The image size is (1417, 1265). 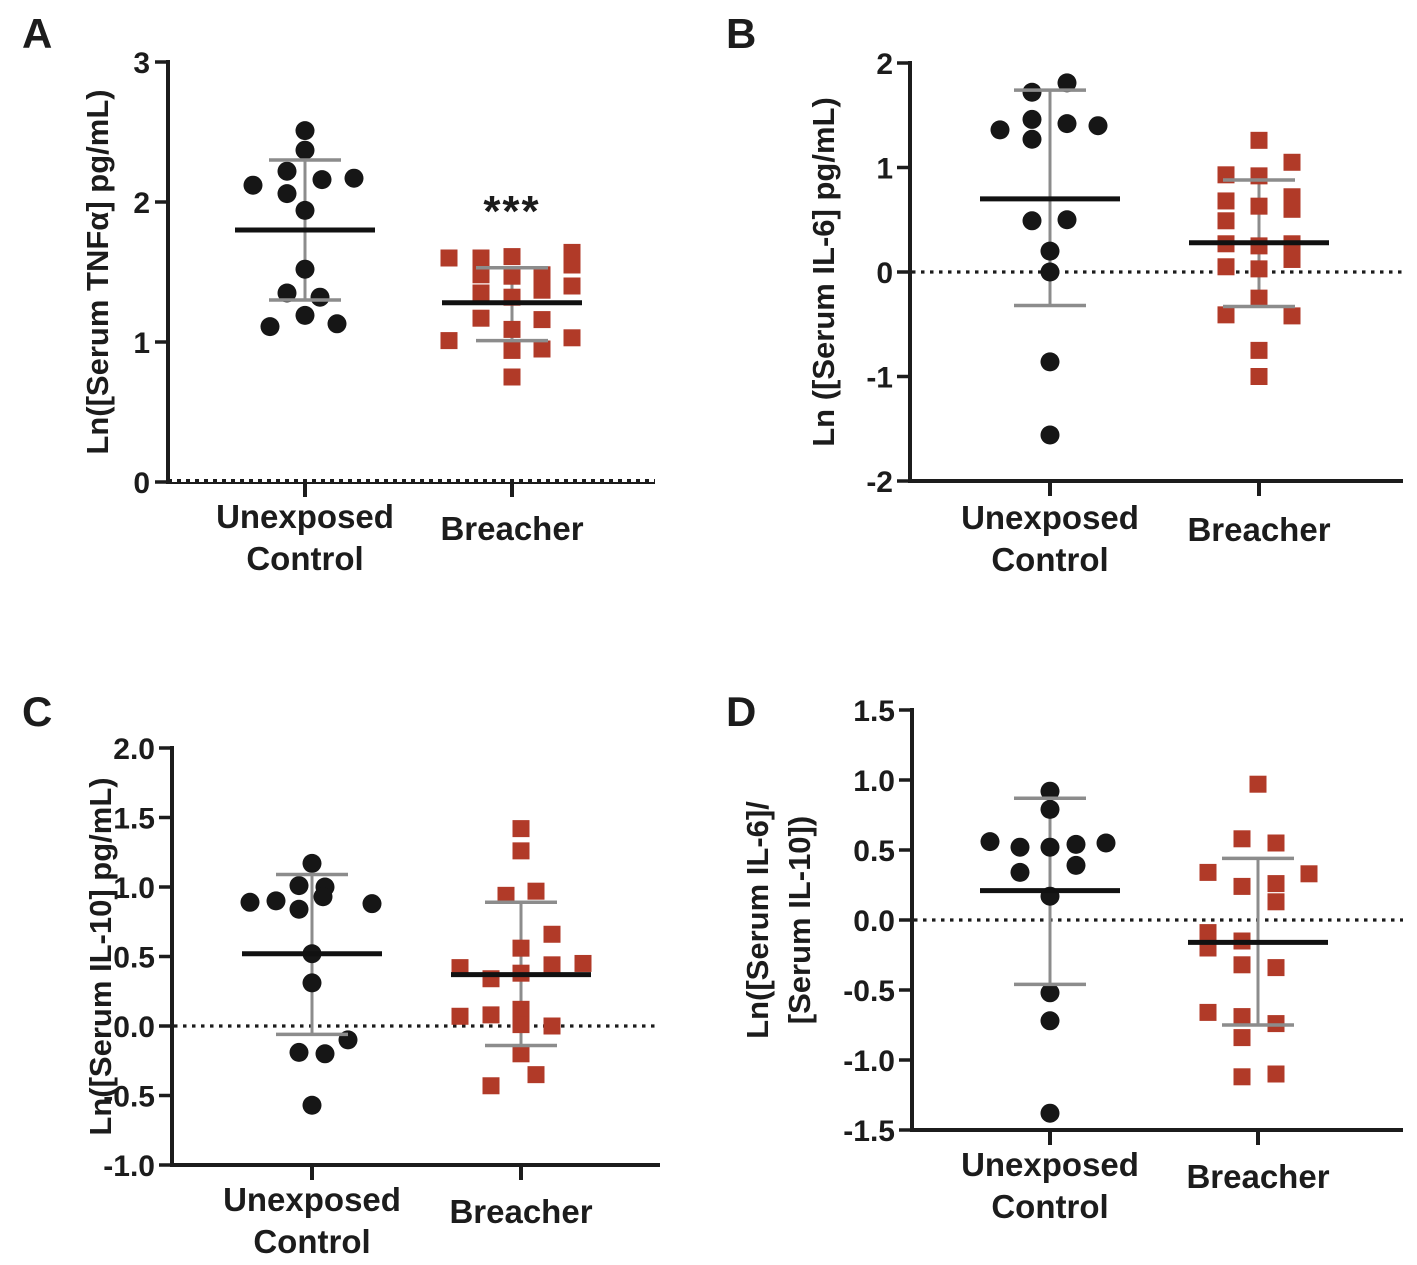 I want to click on y-tick-label: 3, so click(x=141, y=63).